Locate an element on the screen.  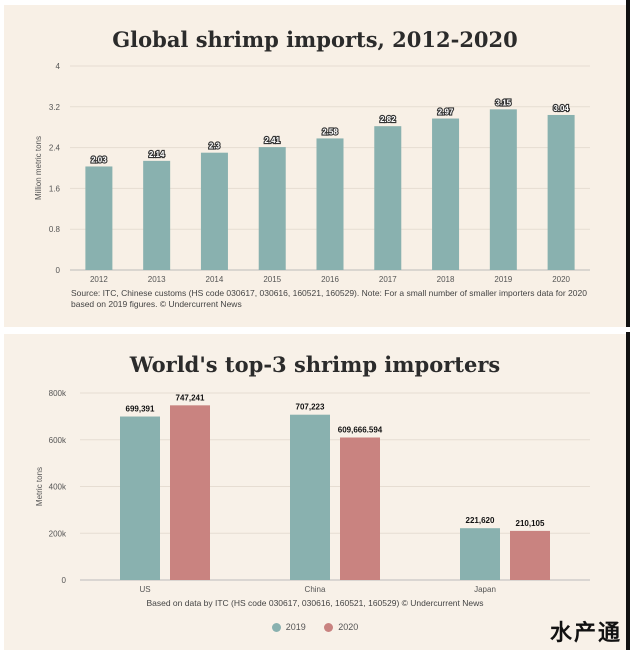
y-axis-label: Million metric tons is located at coordinates (38, 168).